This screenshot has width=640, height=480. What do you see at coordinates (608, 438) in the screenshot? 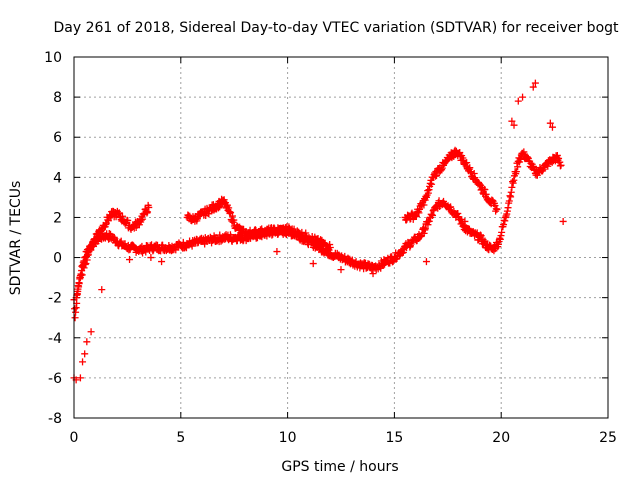
I see `x-tick-label: 25` at bounding box center [608, 438].